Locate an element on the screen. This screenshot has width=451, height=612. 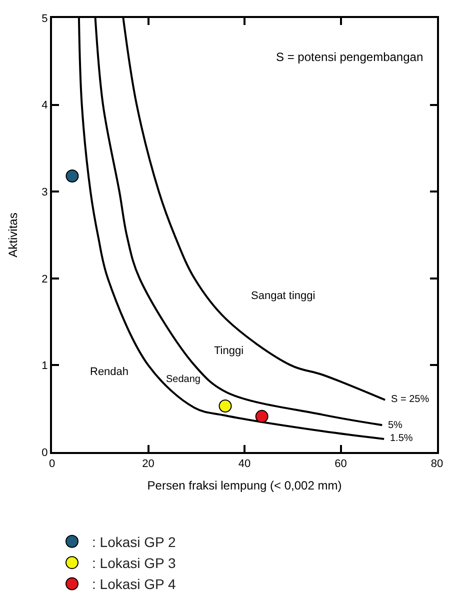
annotation: S = potensi pengembangan is located at coordinates (350, 57).